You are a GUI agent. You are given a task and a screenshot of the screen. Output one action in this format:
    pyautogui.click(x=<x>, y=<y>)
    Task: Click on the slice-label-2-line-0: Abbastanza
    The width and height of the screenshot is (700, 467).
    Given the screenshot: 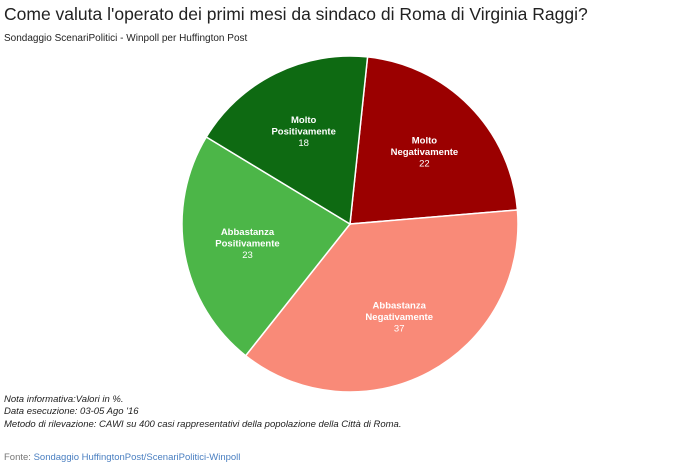 What is the action you would take?
    pyautogui.click(x=248, y=232)
    